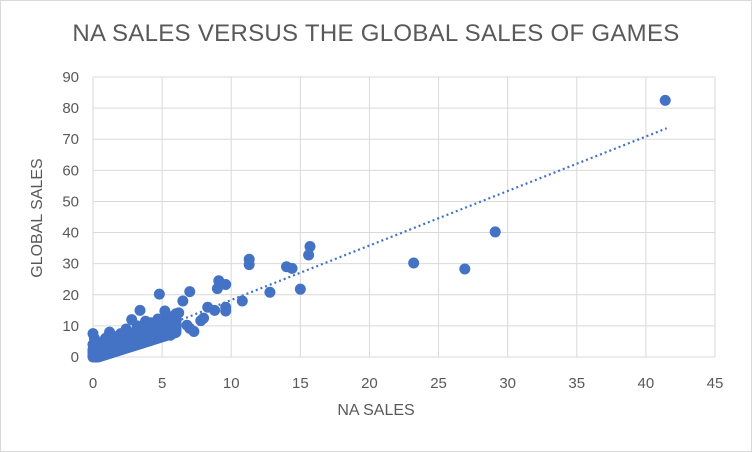  What do you see at coordinates (70, 108) in the screenshot?
I see `y-tick-label: 80` at bounding box center [70, 108].